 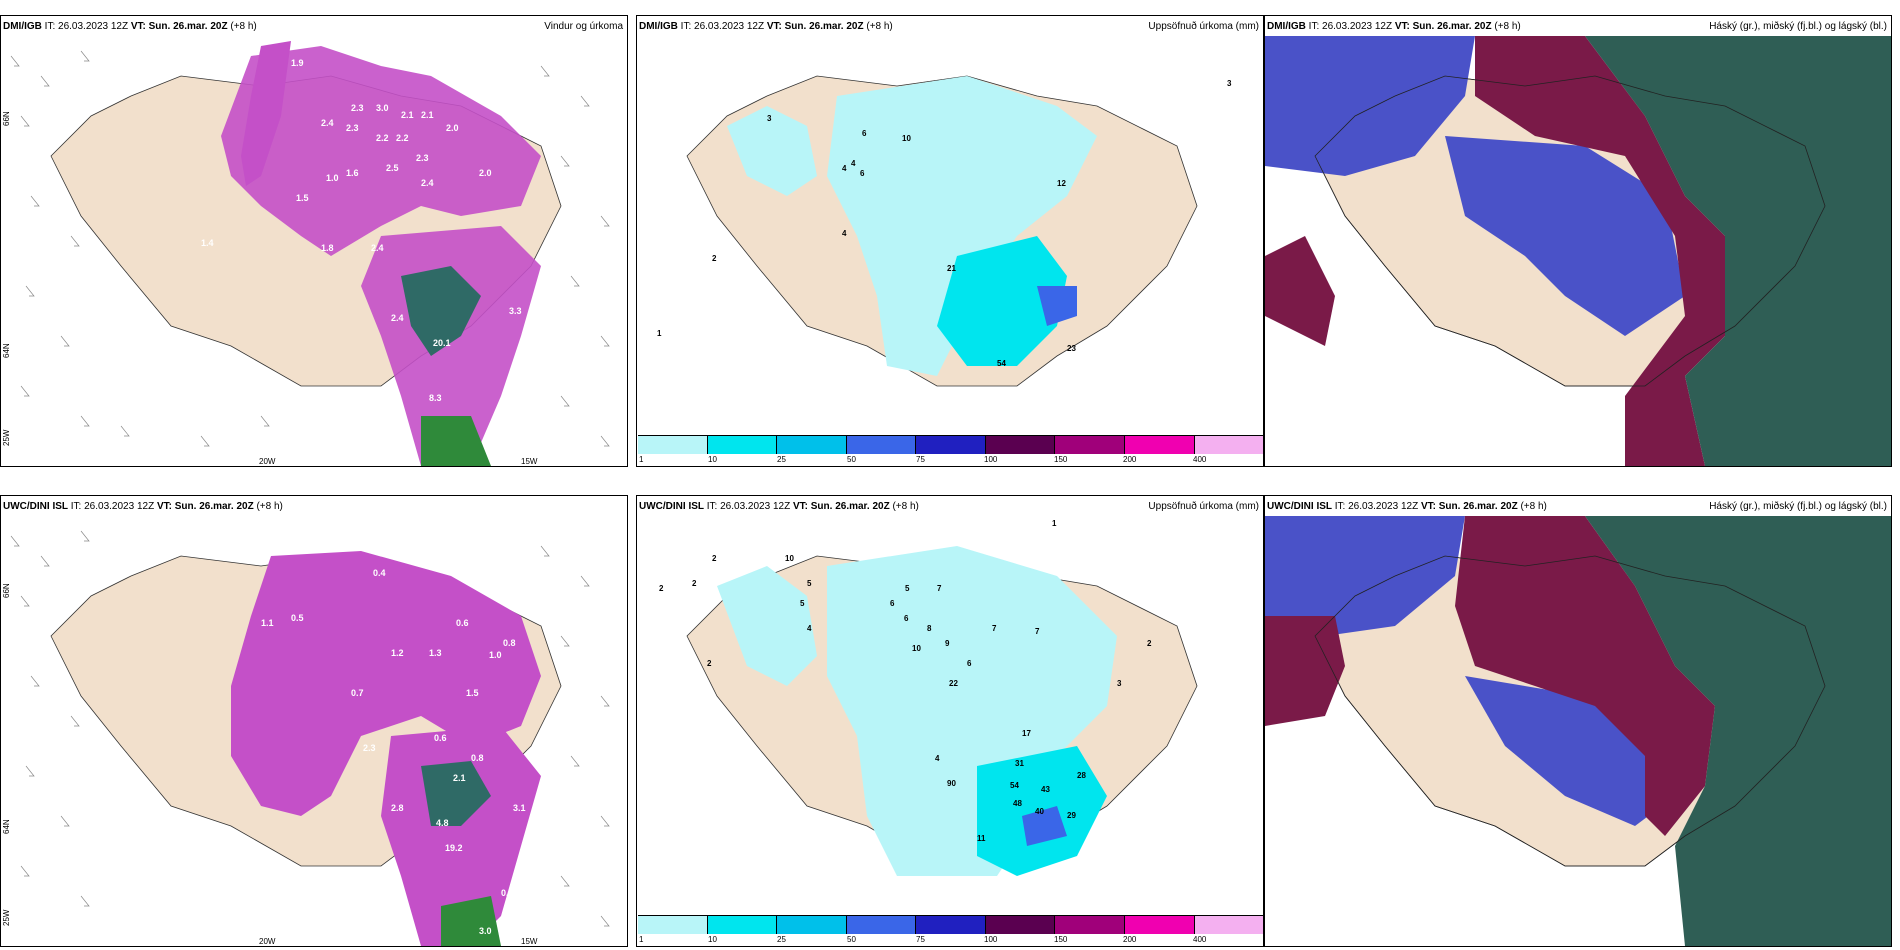 I want to click on accumulated-precip-map: 3 10 6 4 6 4 2 12 21 54 23 1 3 4, so click(x=944, y=231).